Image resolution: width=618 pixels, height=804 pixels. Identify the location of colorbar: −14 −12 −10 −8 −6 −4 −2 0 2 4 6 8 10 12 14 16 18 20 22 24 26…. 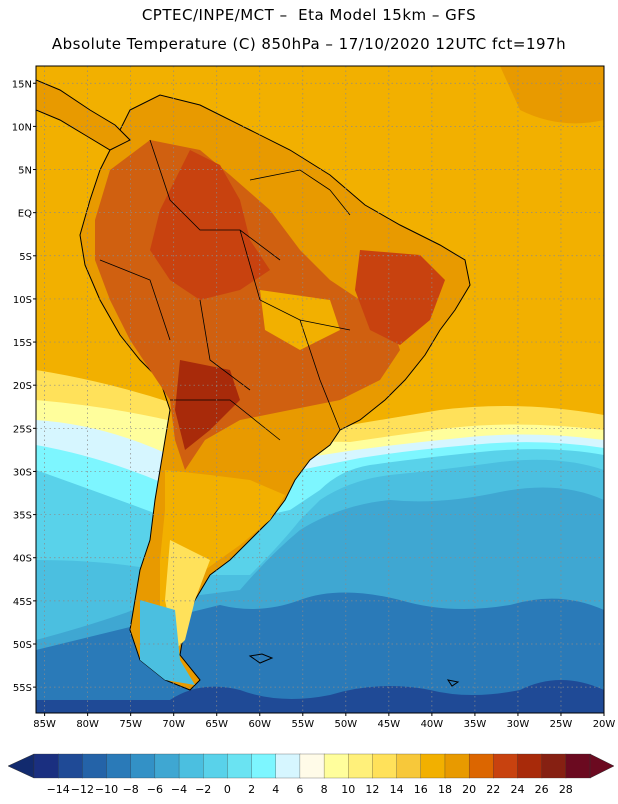
(311, 774).